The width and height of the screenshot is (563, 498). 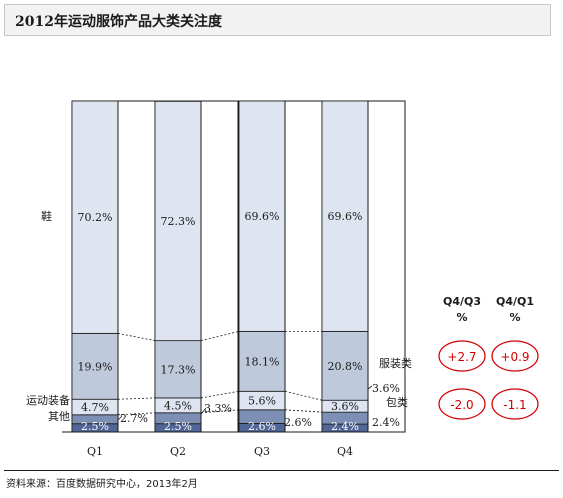 What do you see at coordinates (118, 22) in the screenshot?
I see `chart-title: 2012年运动服饰产品大类关注度` at bounding box center [118, 22].